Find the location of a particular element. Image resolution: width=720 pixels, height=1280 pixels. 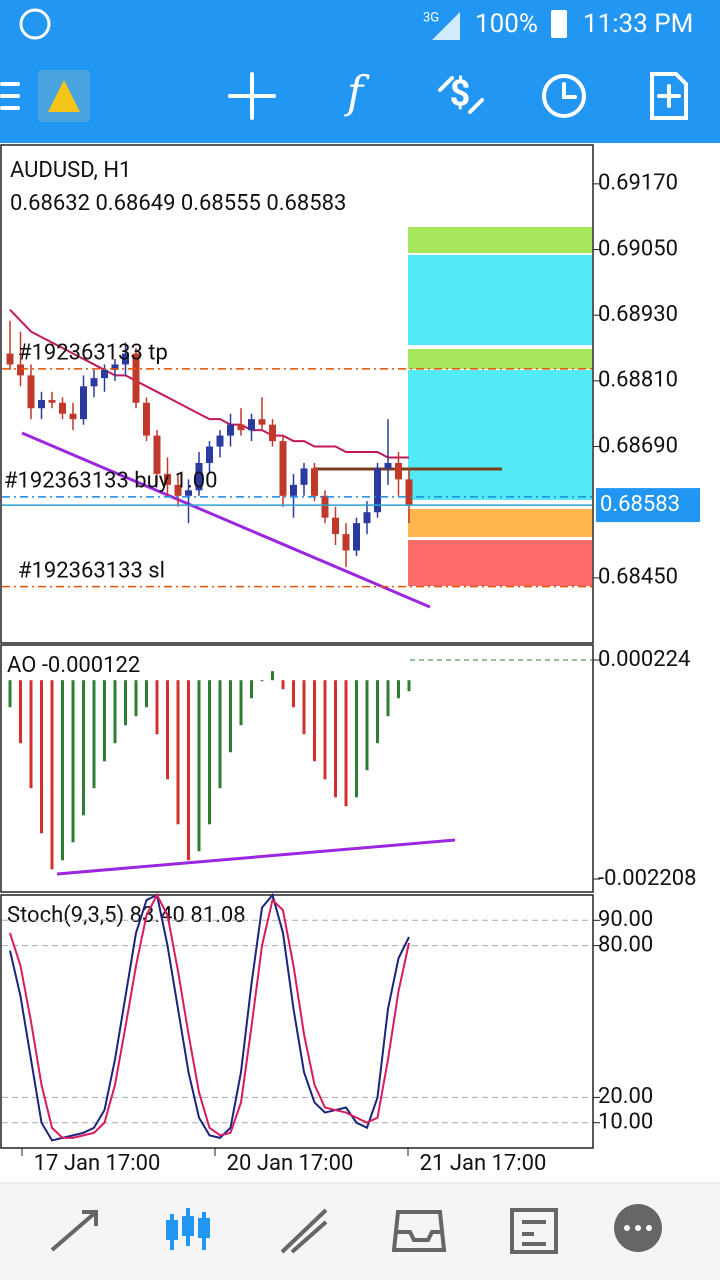

time-label: 17 Jan 17:00 is located at coordinates (97, 1163).